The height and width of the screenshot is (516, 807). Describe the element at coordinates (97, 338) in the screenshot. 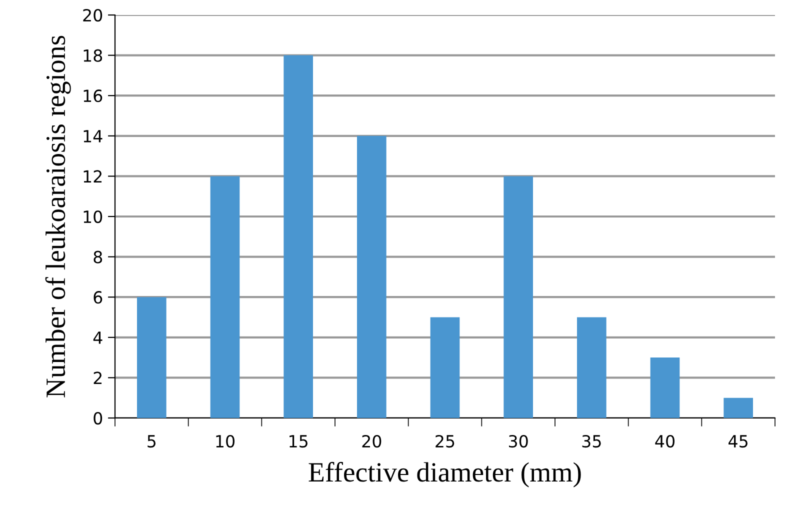

I see `y-tick-label: 4` at that location.